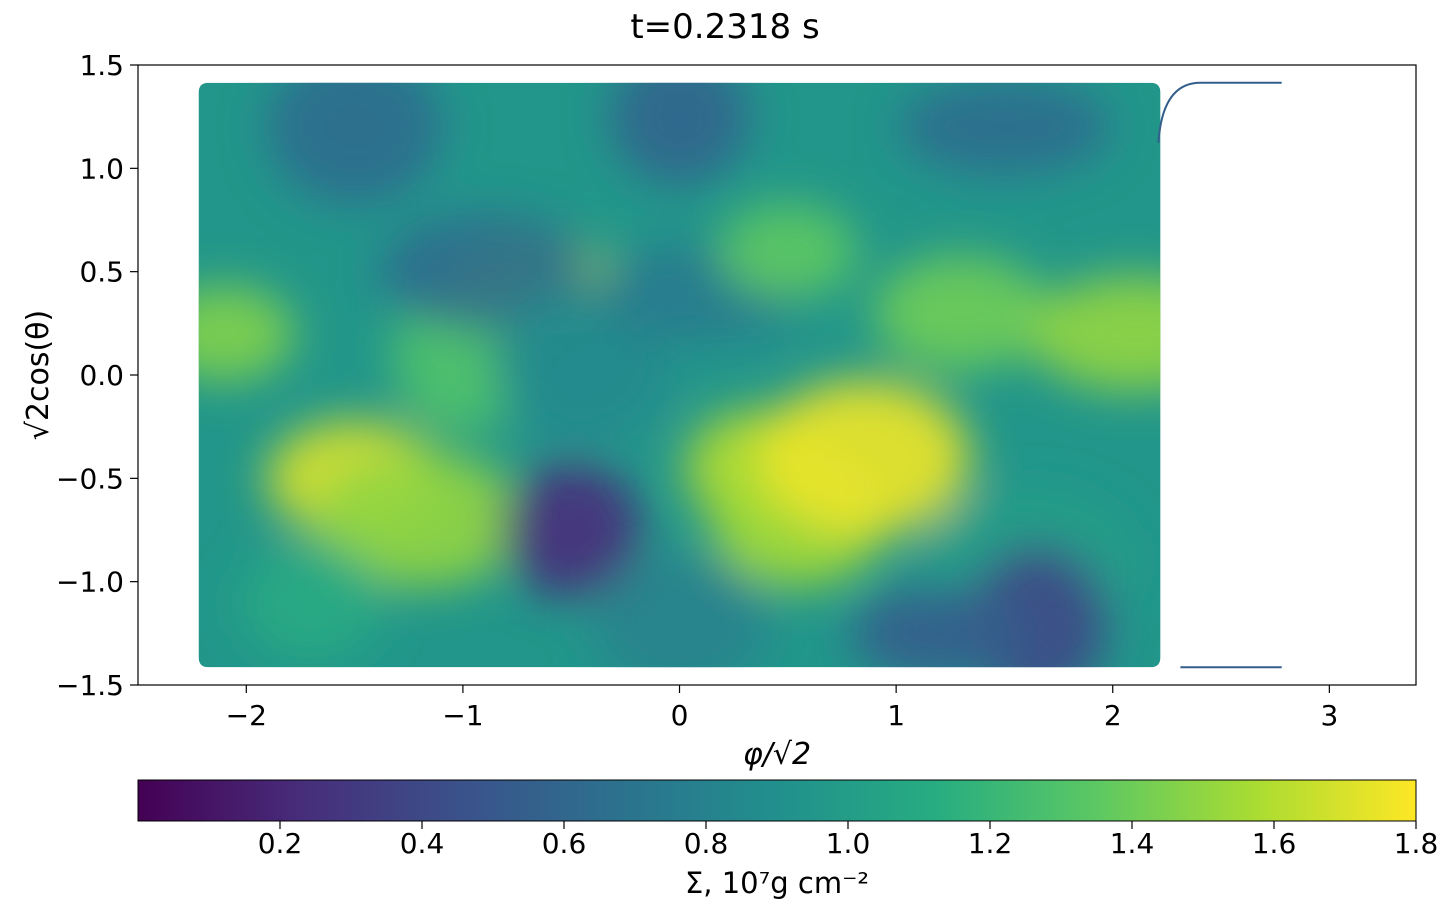 This screenshot has width=1450, height=910. What do you see at coordinates (706, 843) in the screenshot?
I see `colorbar-tick-label: 0.8` at bounding box center [706, 843].